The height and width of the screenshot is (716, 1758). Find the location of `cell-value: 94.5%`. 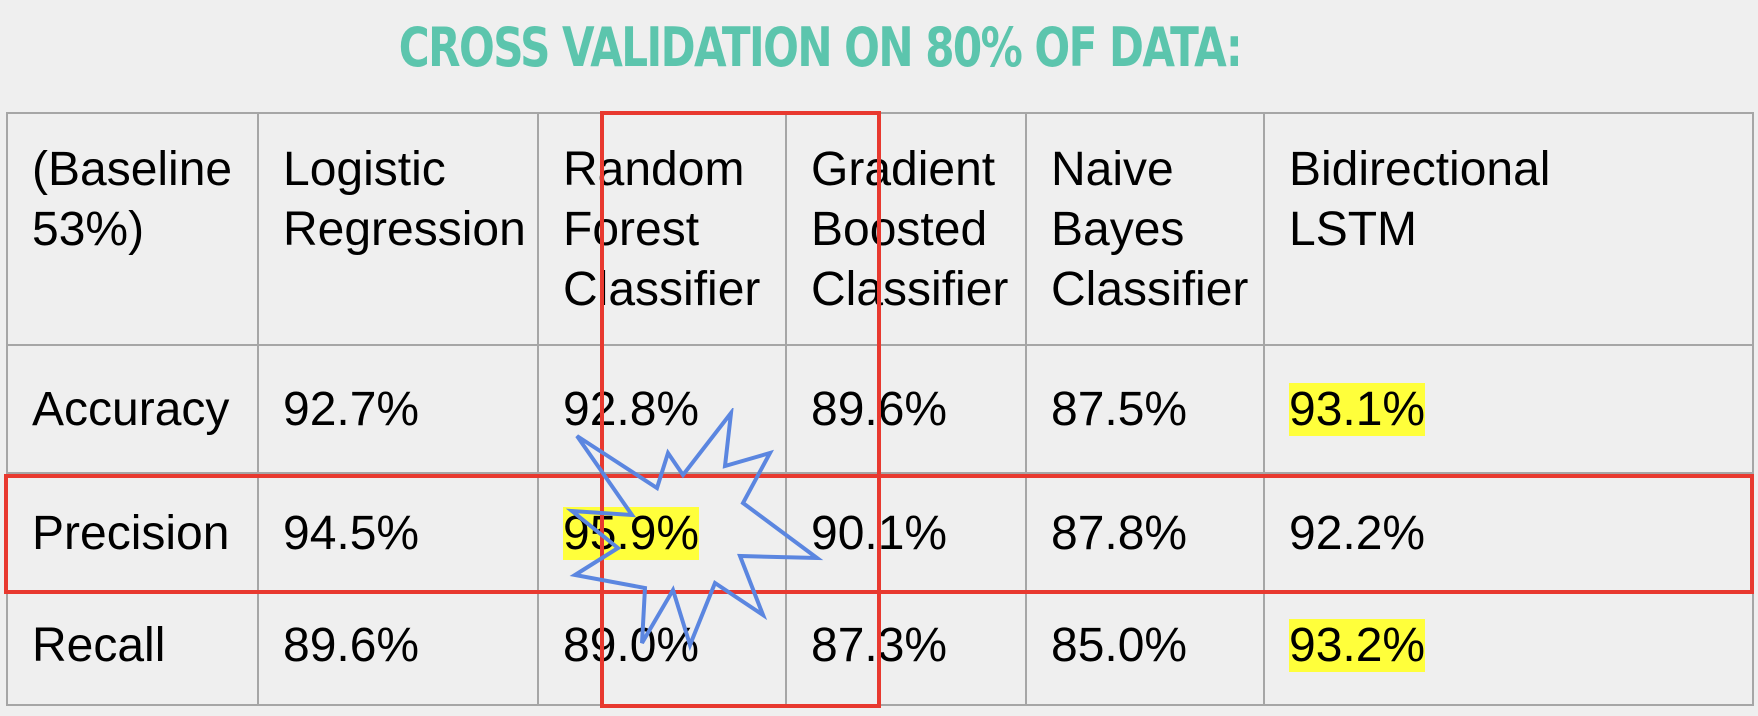

cell-value: 94.5% is located at coordinates (351, 533).